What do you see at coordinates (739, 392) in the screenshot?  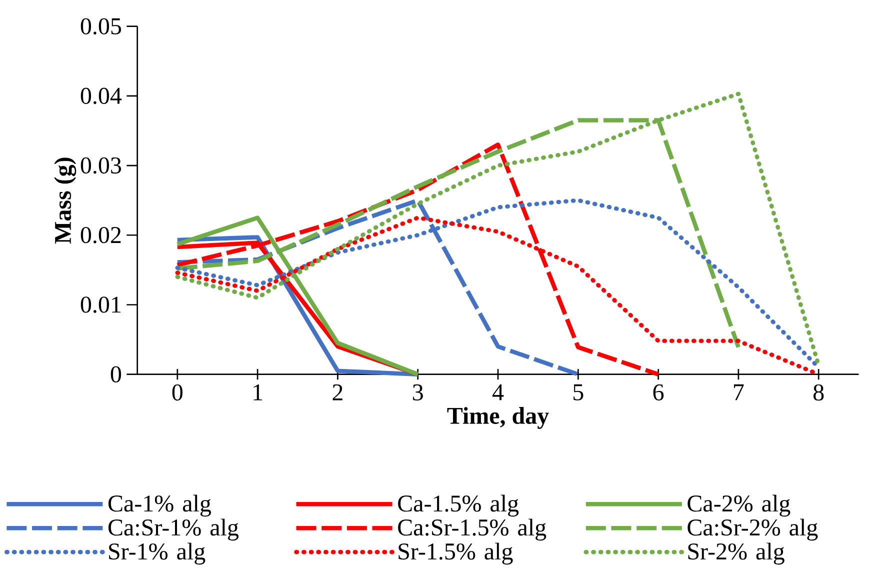 I see `x-tick-label: 7` at bounding box center [739, 392].